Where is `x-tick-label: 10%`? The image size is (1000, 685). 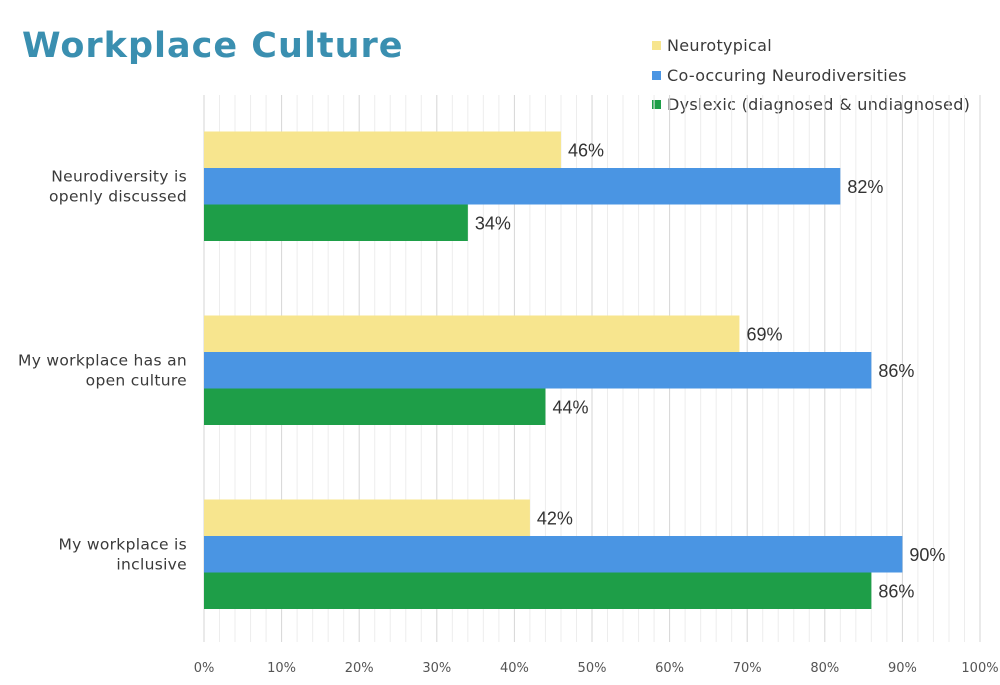
x-tick-label: 10% is located at coordinates (281, 668).